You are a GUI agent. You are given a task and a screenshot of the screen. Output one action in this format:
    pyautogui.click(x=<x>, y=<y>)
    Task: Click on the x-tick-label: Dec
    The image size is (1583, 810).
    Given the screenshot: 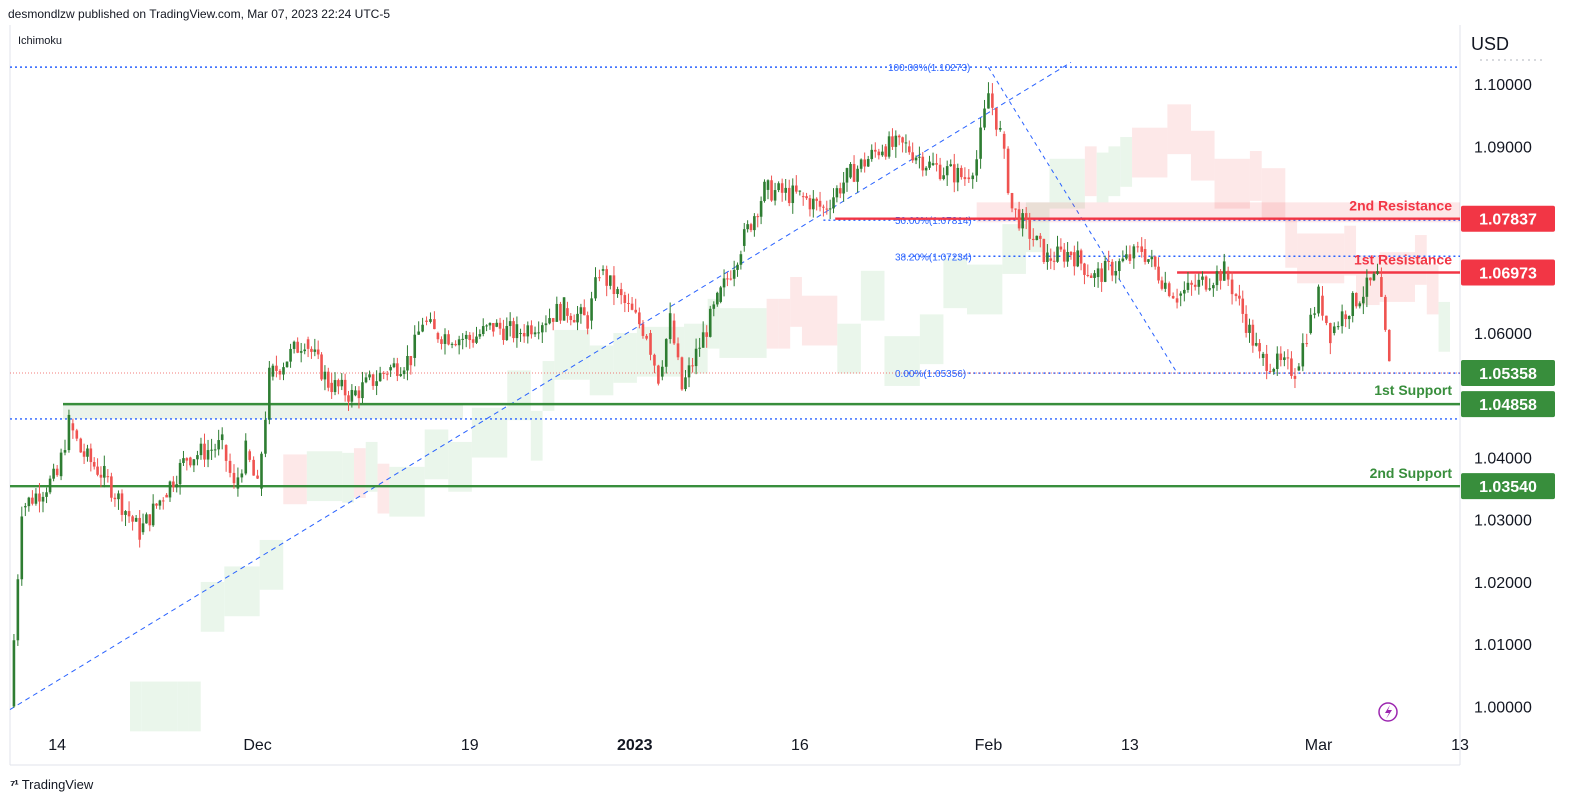 What is the action you would take?
    pyautogui.click(x=257, y=745)
    